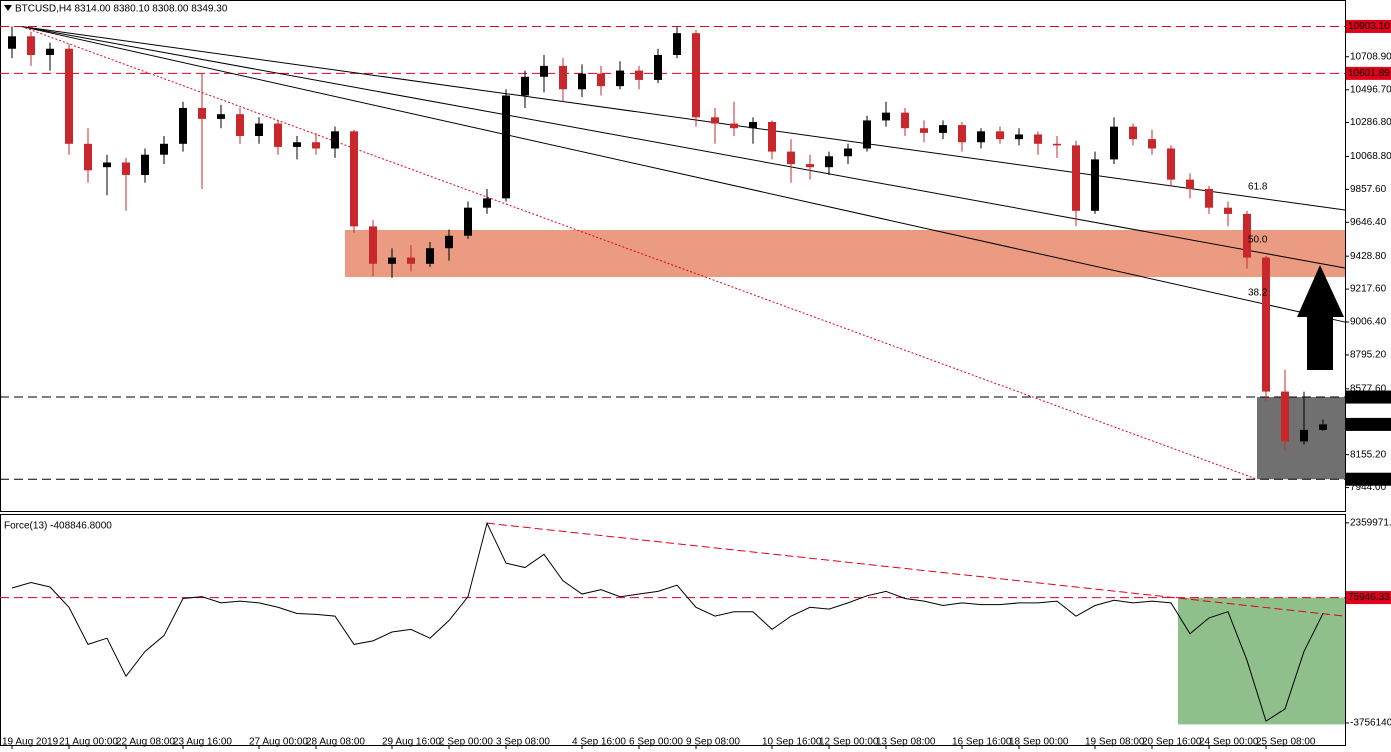 The height and width of the screenshot is (752, 1391). Describe the element at coordinates (1115, 742) in the screenshot. I see `x-tick-label: 19 Sep 08:00` at that location.